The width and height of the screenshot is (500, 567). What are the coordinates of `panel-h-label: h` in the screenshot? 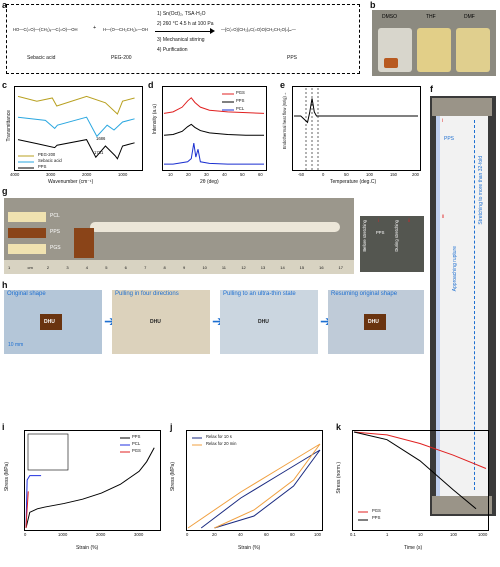 It's located at (5, 285).